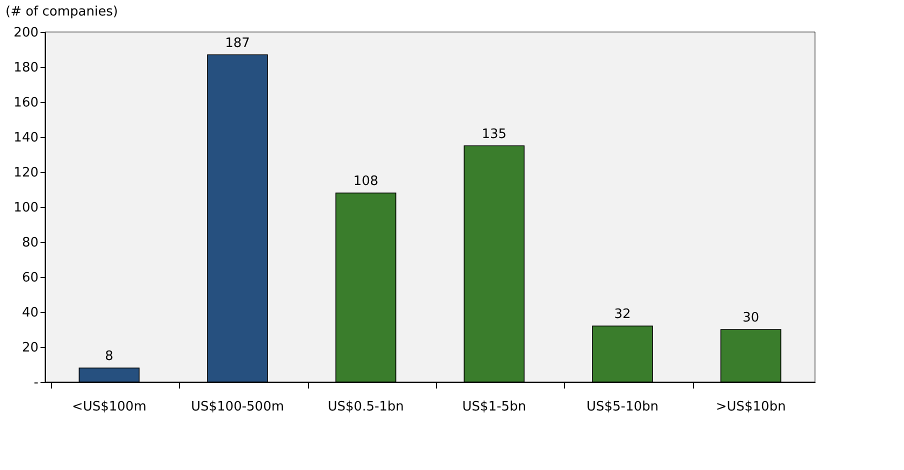 The image size is (904, 470). I want to click on x-tick-label: >US$10bn, so click(751, 407).